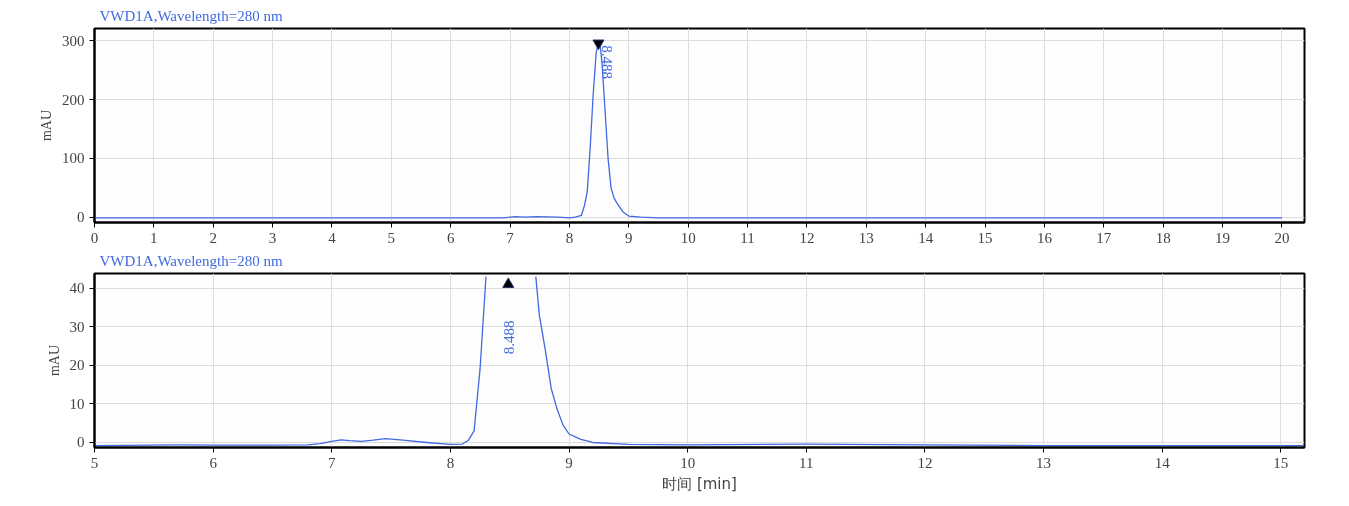  I want to click on y-tick-label: 40, so click(77, 288).